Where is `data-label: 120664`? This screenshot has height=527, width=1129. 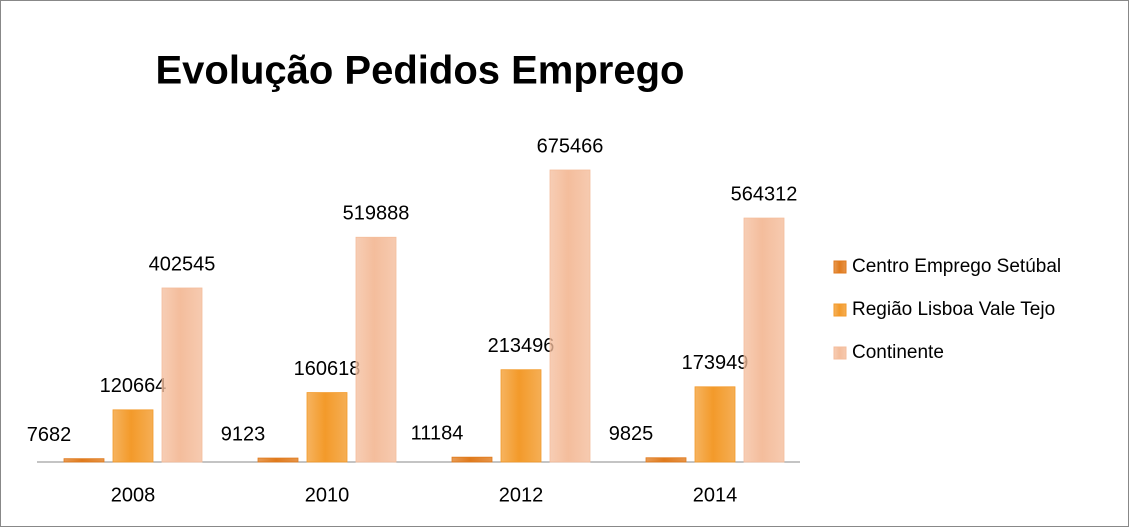 data-label: 120664 is located at coordinates (133, 386).